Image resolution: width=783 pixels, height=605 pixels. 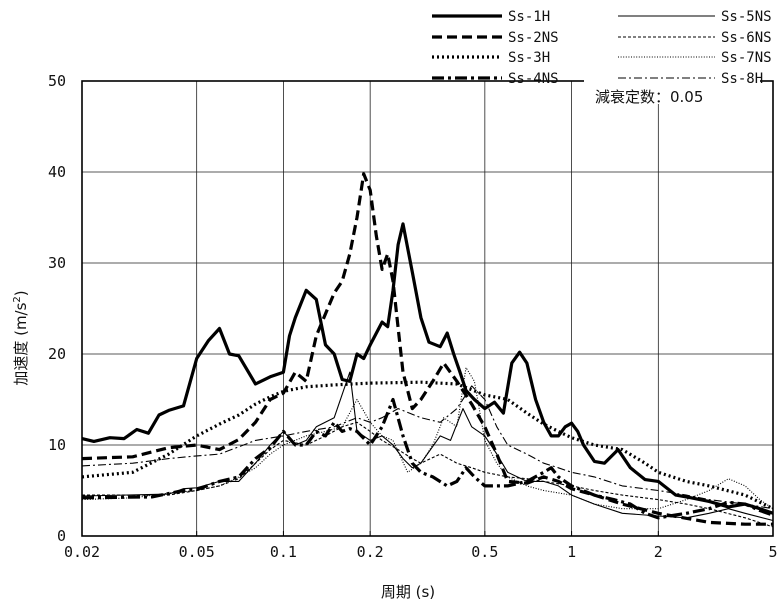 I want to click on y-tick-label: 10, so click(x=57, y=445).